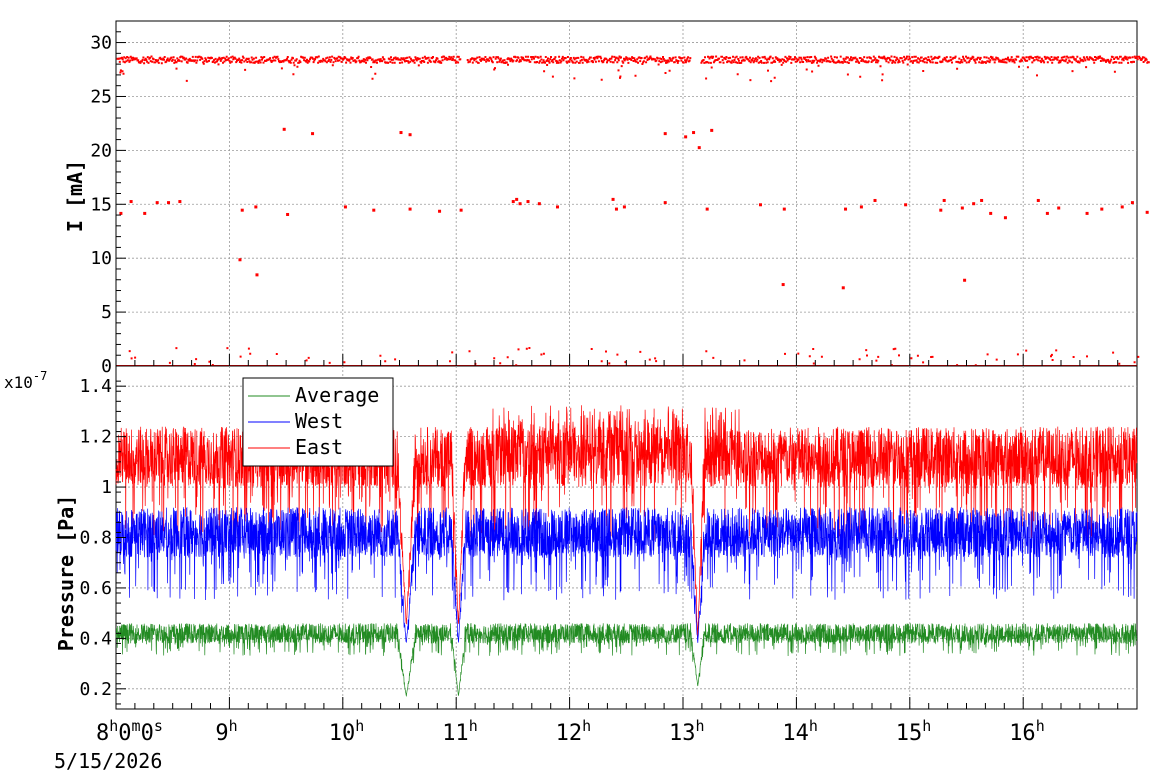 Image resolution: width=1158 pixels, height=782 pixels. I want to click on time-offset-date: 5/15/2026, so click(108, 761).